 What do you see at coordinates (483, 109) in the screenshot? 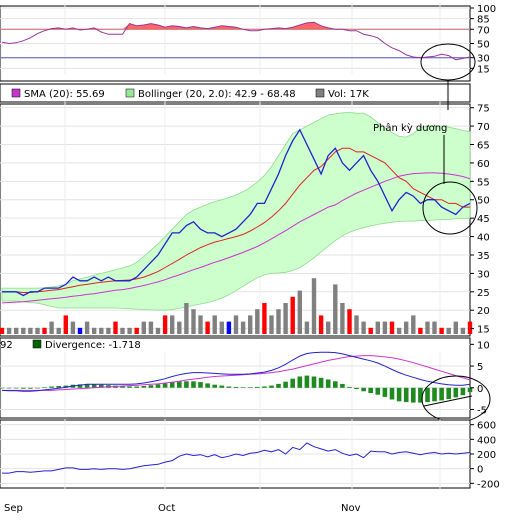
I see `price-tick-label: 75` at bounding box center [483, 109].